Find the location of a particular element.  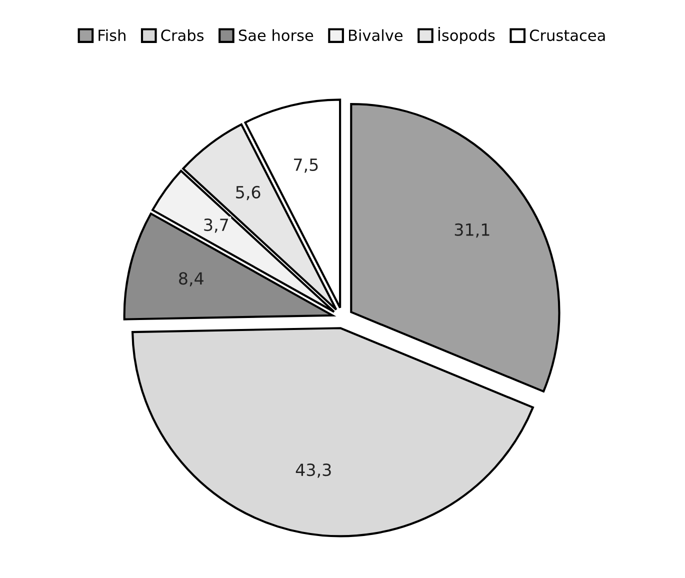

data-label: 5,6 is located at coordinates (248, 193).